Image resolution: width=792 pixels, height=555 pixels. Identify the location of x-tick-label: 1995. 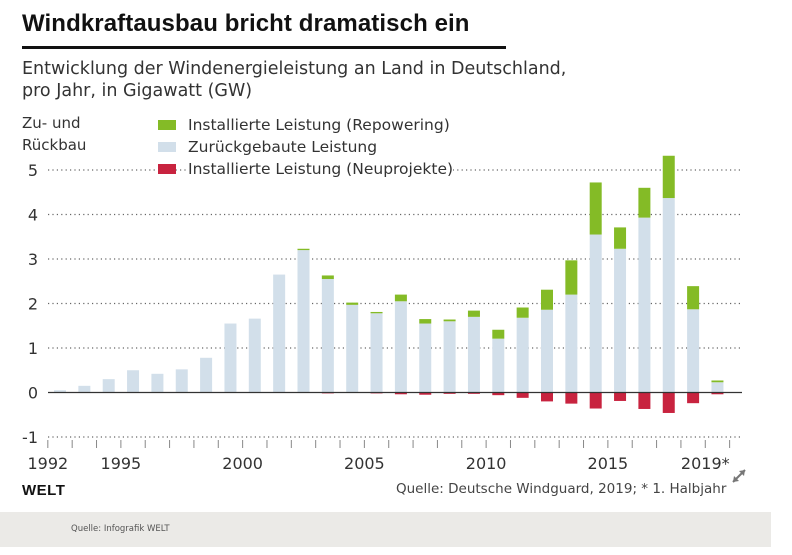
(121, 463).